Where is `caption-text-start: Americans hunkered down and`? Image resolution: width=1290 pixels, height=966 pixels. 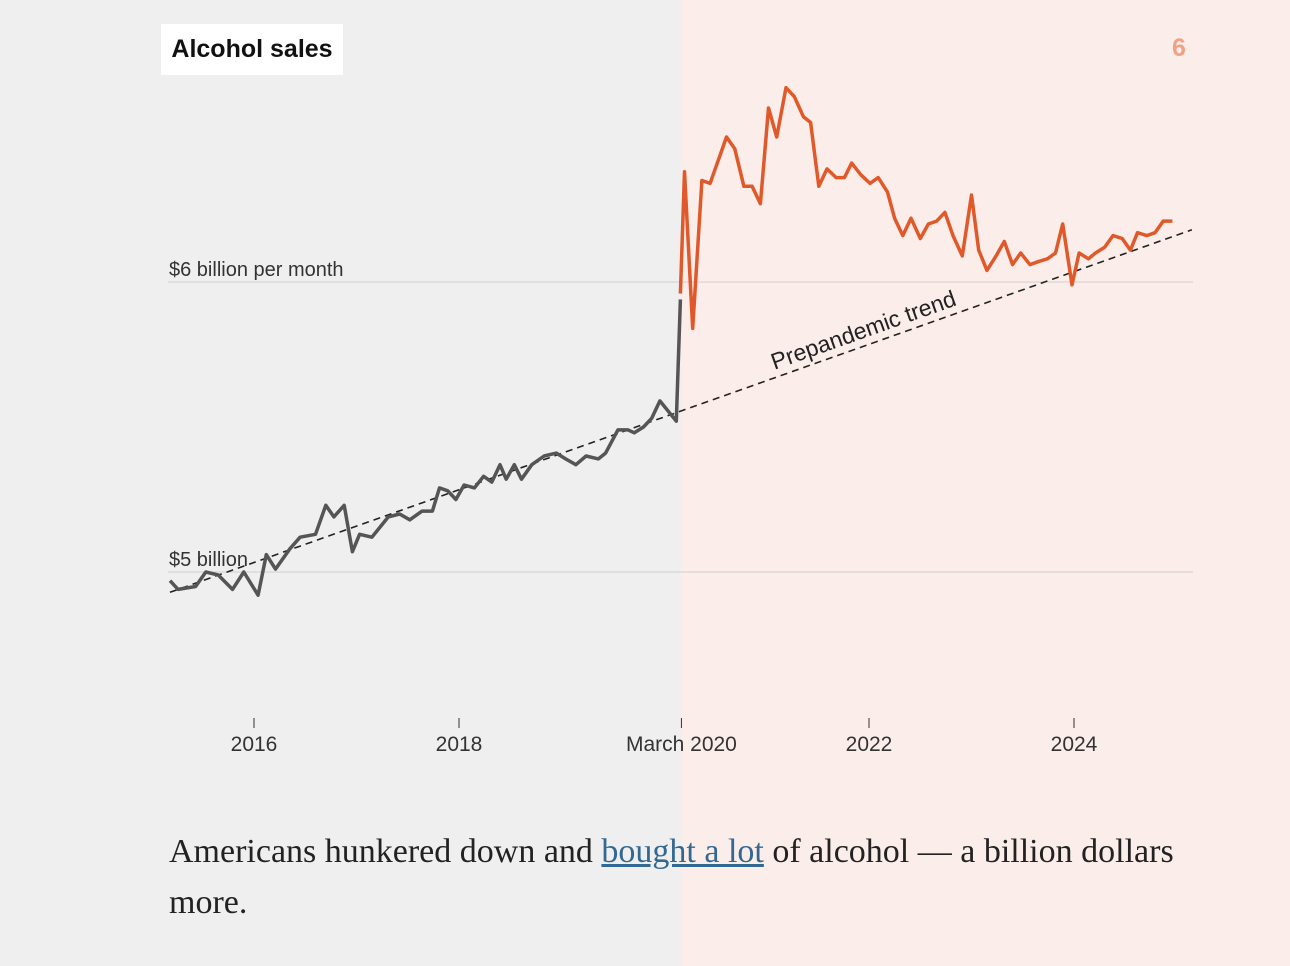
caption-text-start: Americans hunkered down and is located at coordinates (385, 851).